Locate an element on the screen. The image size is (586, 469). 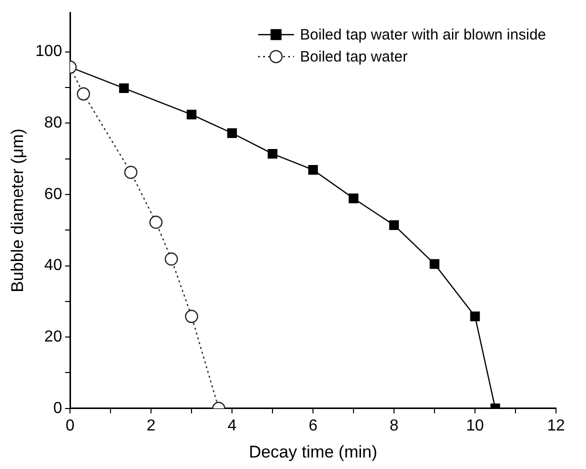
x-tick-label: 4 is located at coordinates (232, 425).